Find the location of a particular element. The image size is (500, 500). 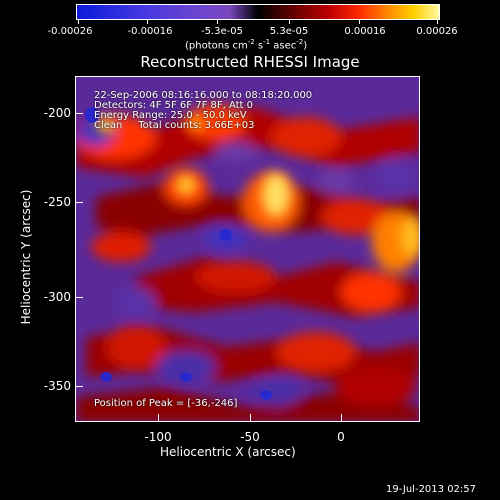

image-title: Reconstructed RHESSI Image is located at coordinates (250, 62).